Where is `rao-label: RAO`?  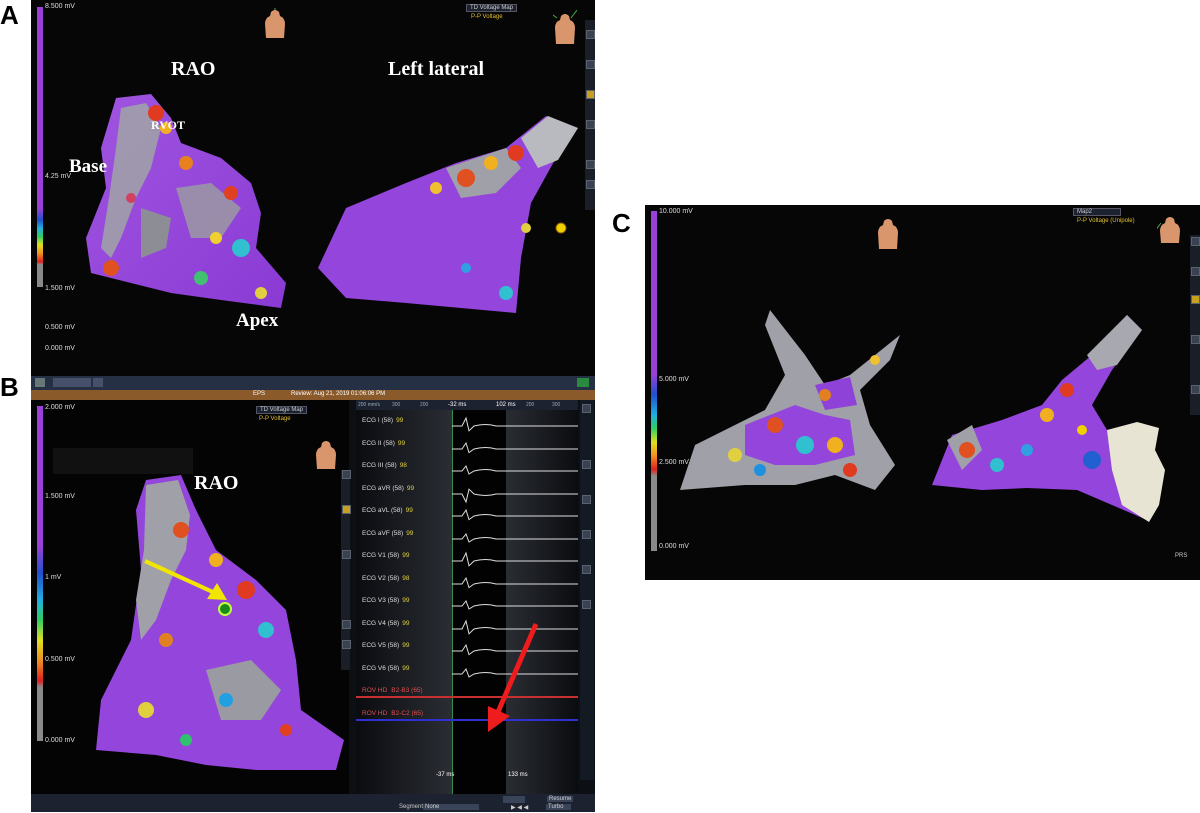
rao-label: RAO is located at coordinates (193, 69).